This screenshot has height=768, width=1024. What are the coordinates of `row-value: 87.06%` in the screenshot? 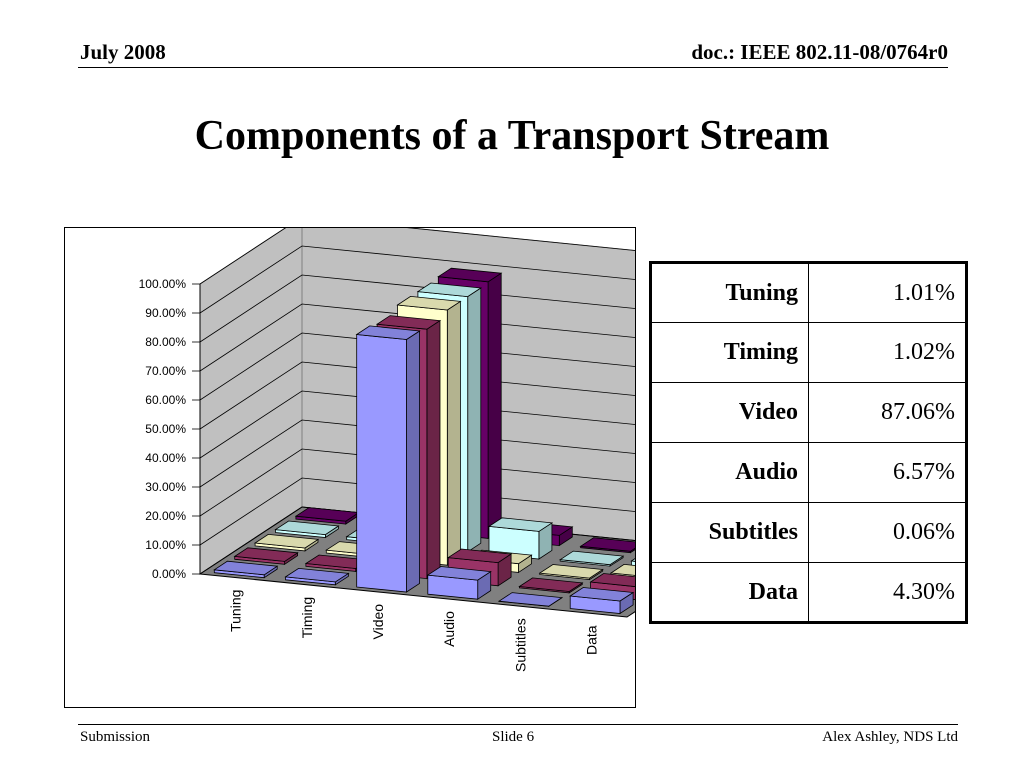 It's located at (887, 412).